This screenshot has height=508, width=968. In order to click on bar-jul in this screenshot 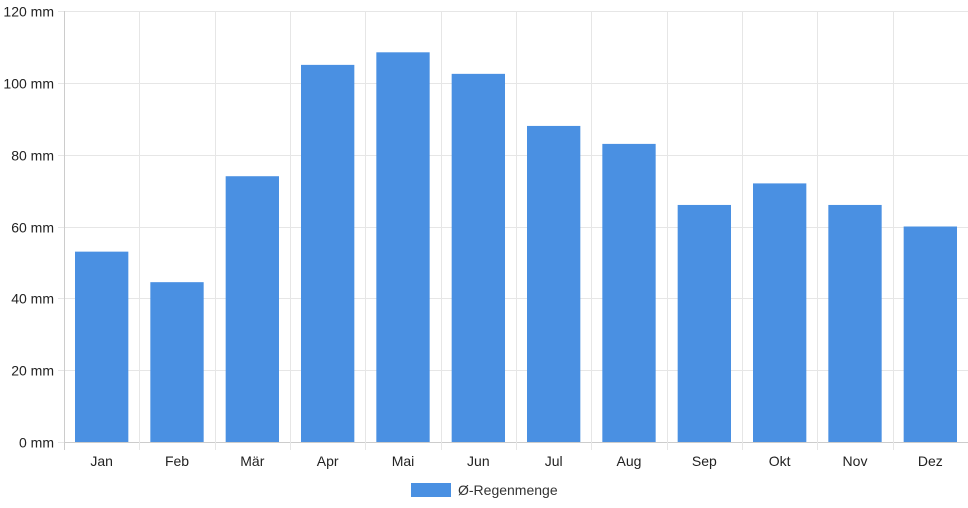, I will do `click(554, 283)`.